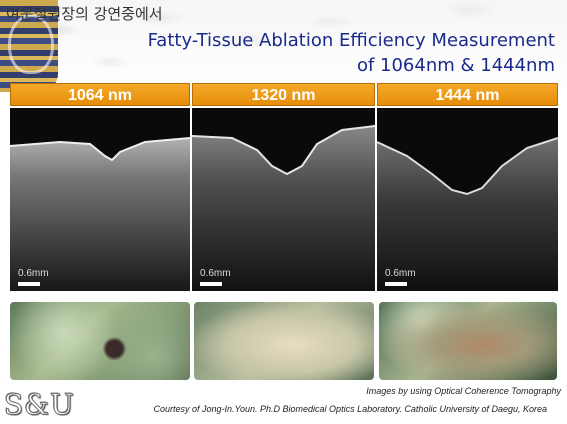 The image size is (567, 424). Describe the element at coordinates (467, 199) in the screenshot. I see `oct-image-1444: 0.6mm` at that location.